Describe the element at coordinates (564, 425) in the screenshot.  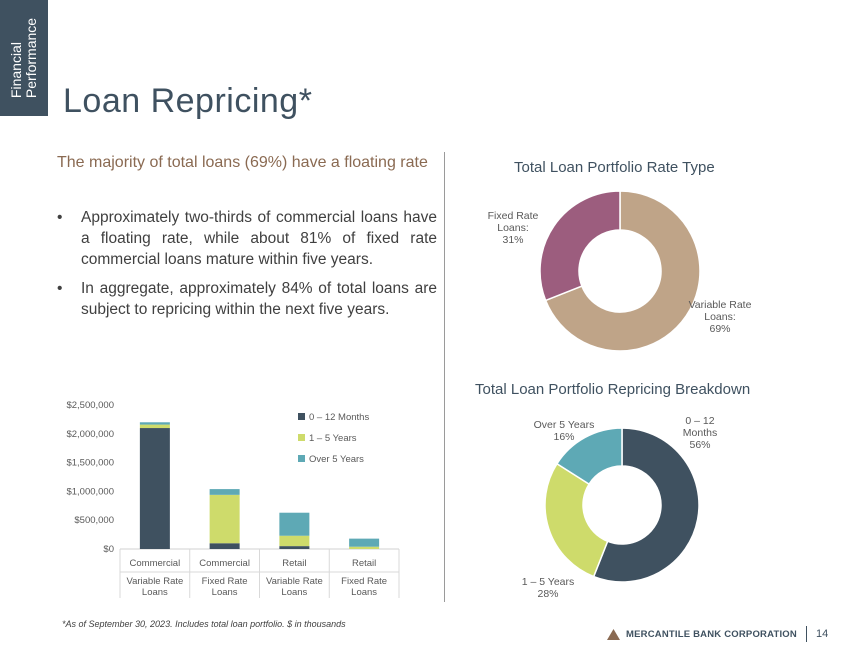
I see `donut-label: Over 5 Years` at that location.